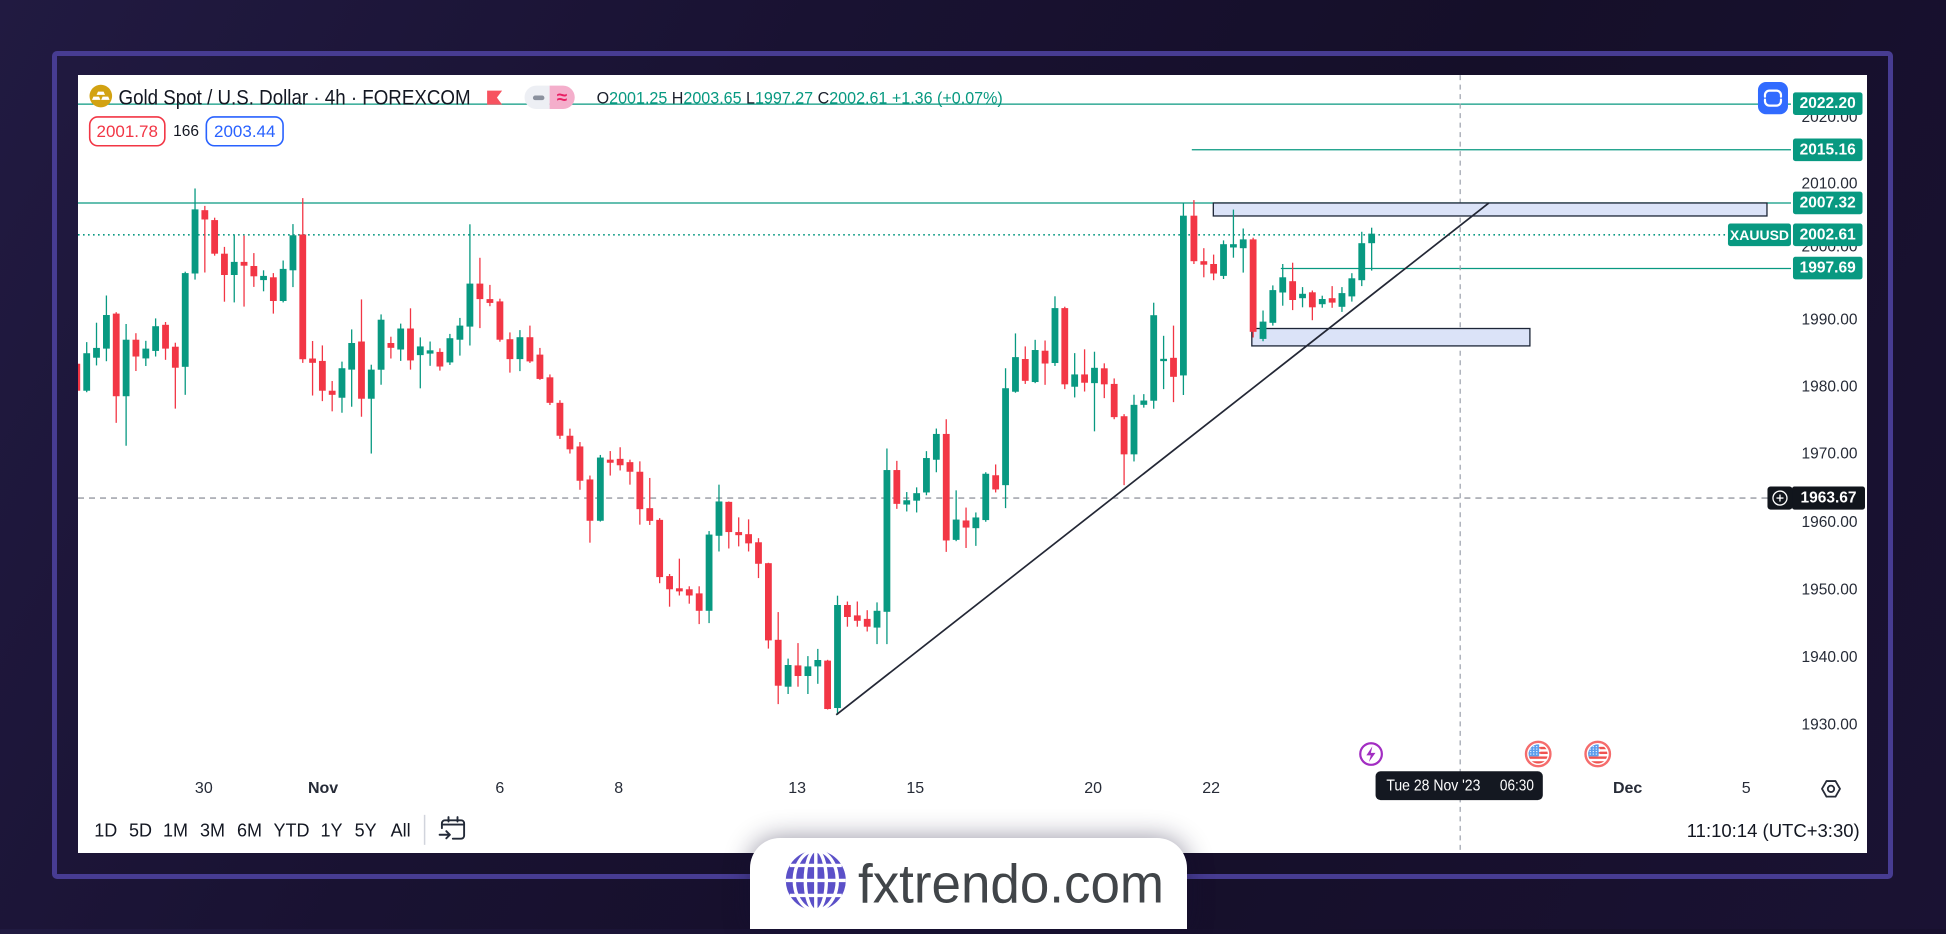 This screenshot has height=934, width=1946. Describe the element at coordinates (186, 131) in the screenshot. I see `svg-text: 166` at that location.